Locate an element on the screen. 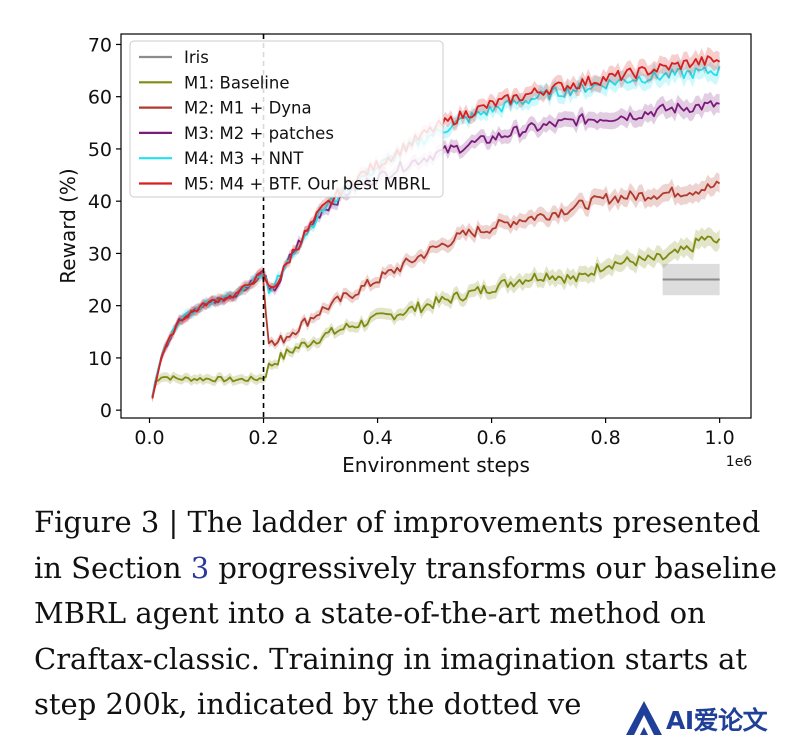 The height and width of the screenshot is (751, 807). legend-label: M2: M1 + Dyna is located at coordinates (248, 108).